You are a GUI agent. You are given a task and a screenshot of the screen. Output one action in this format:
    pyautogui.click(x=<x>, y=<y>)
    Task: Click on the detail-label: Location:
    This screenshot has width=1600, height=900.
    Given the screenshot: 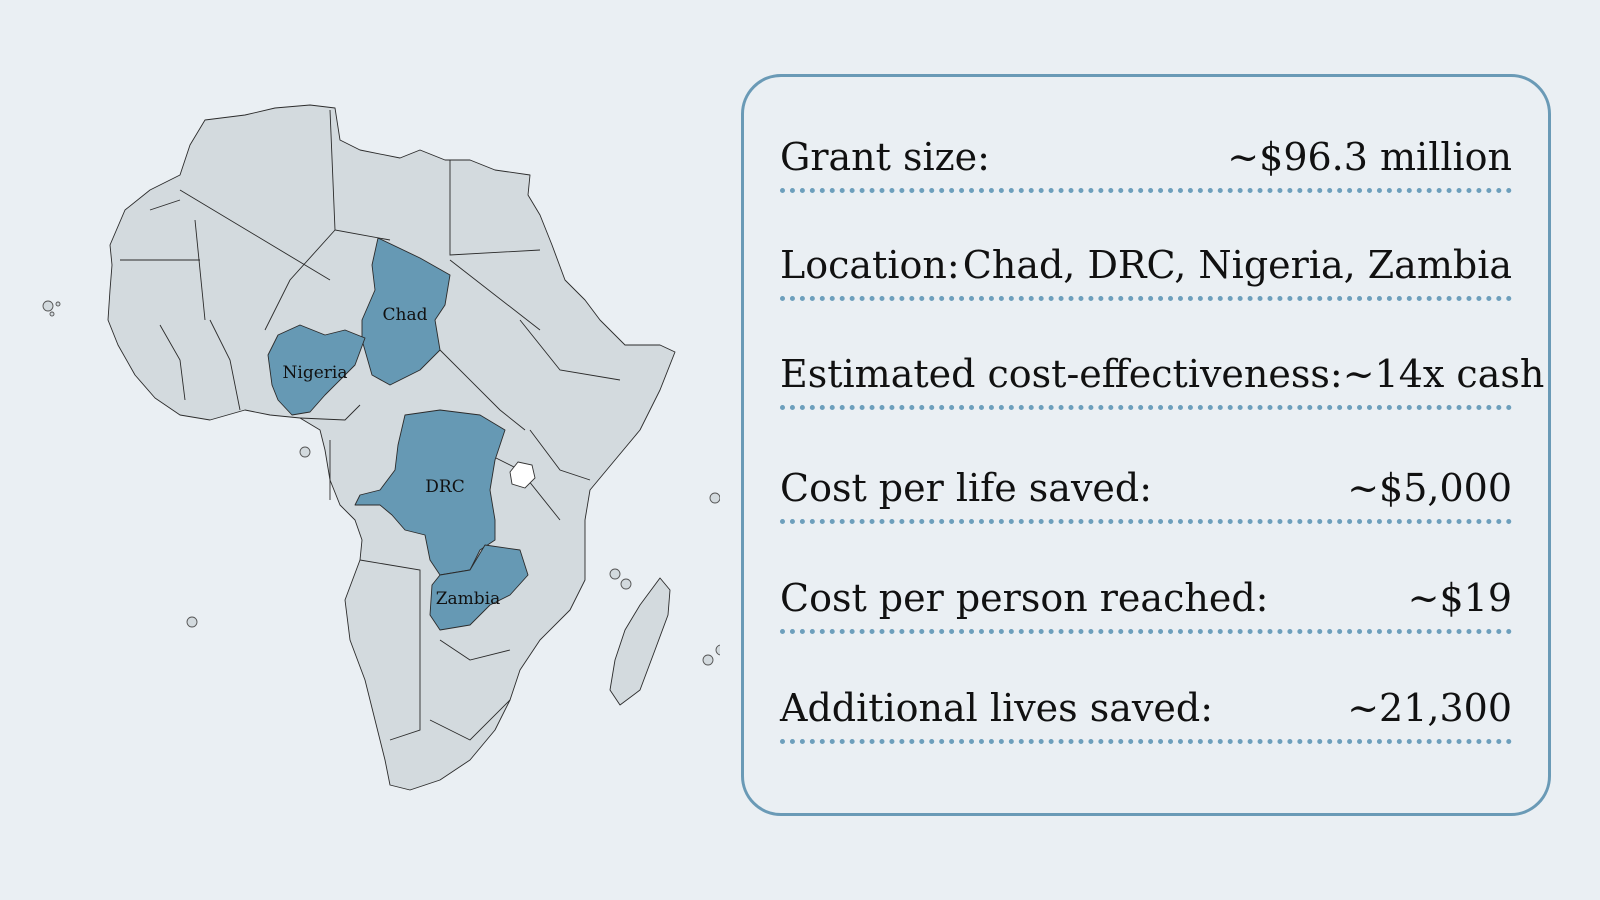 What is the action you would take?
    pyautogui.click(x=870, y=265)
    